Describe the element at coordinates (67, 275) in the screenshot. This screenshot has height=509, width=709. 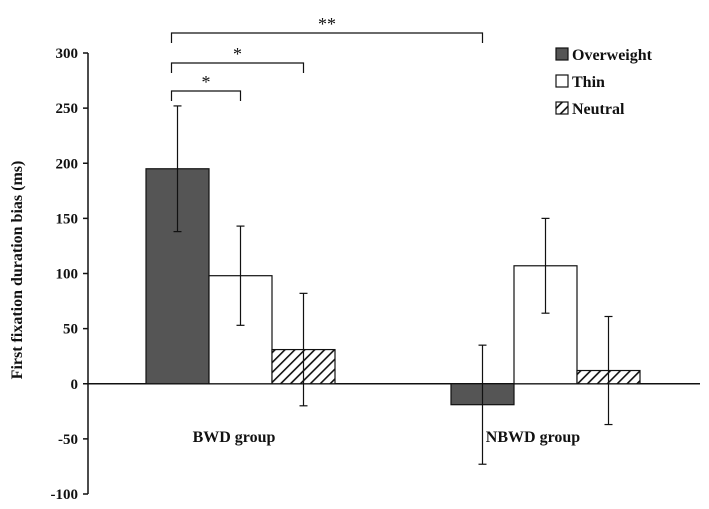
I see `y-tick-label: 100` at that location.